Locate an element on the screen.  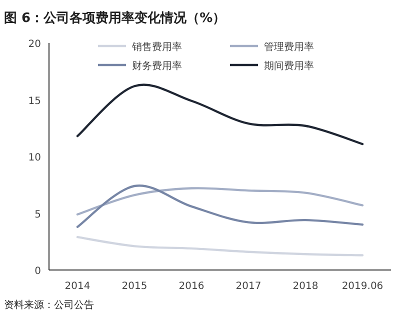
x-tick-label: 2016 is located at coordinates (191, 286).